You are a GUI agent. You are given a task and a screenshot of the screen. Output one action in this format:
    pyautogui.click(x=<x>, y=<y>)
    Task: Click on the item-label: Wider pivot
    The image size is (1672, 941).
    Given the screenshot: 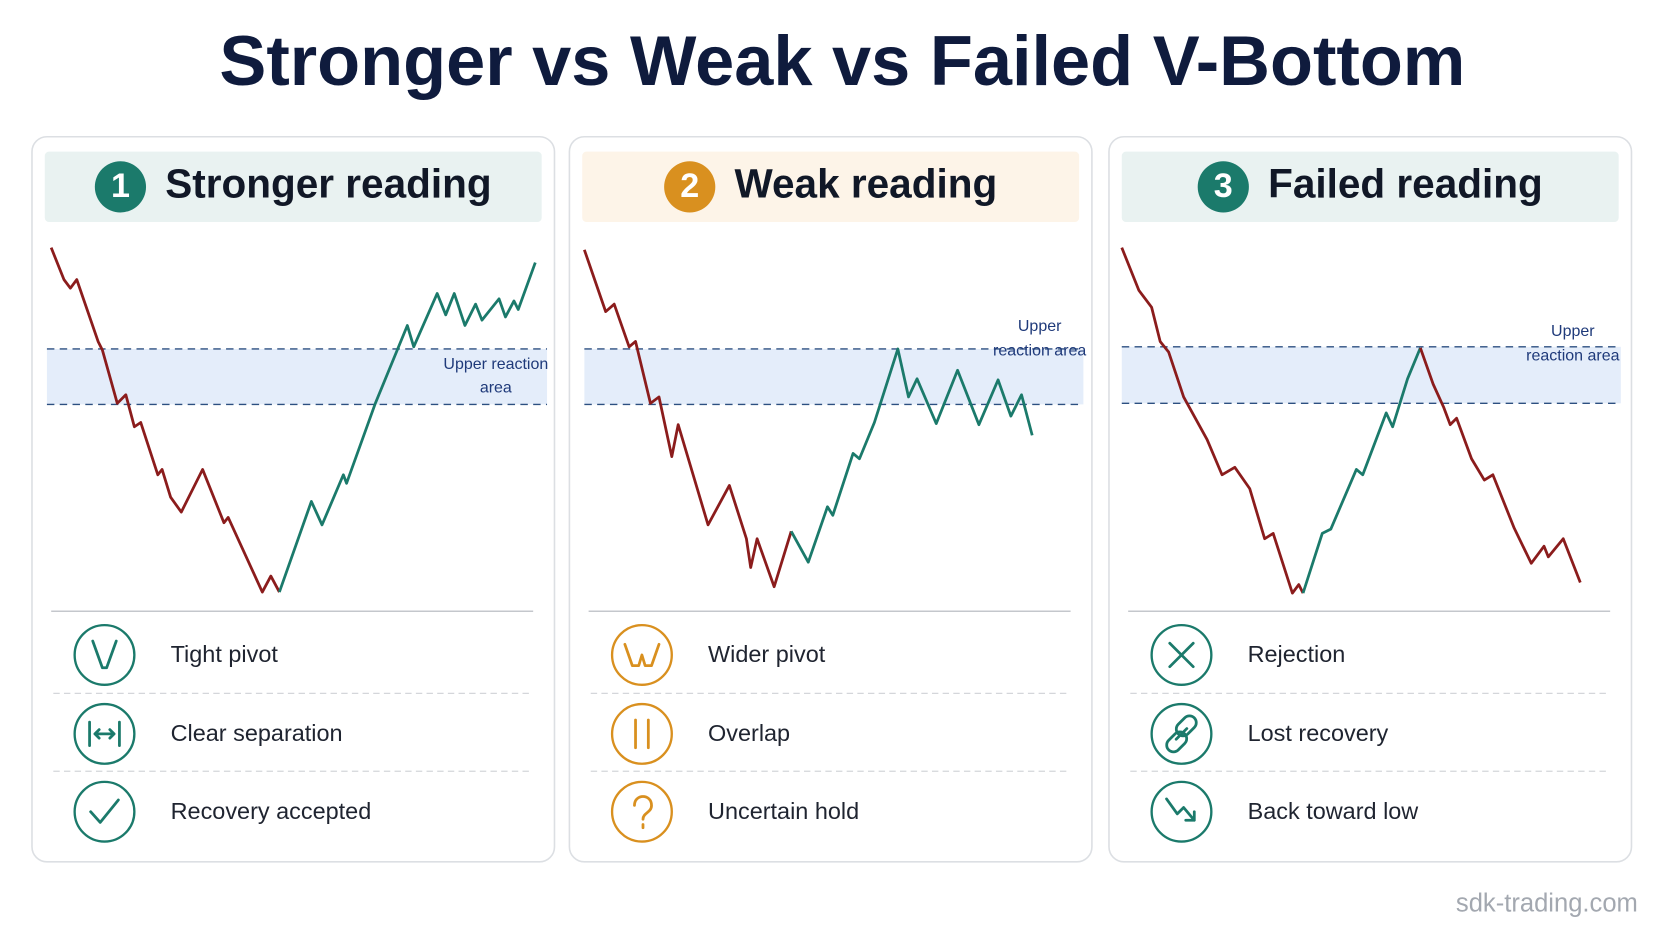 What is the action you would take?
    pyautogui.click(x=767, y=654)
    